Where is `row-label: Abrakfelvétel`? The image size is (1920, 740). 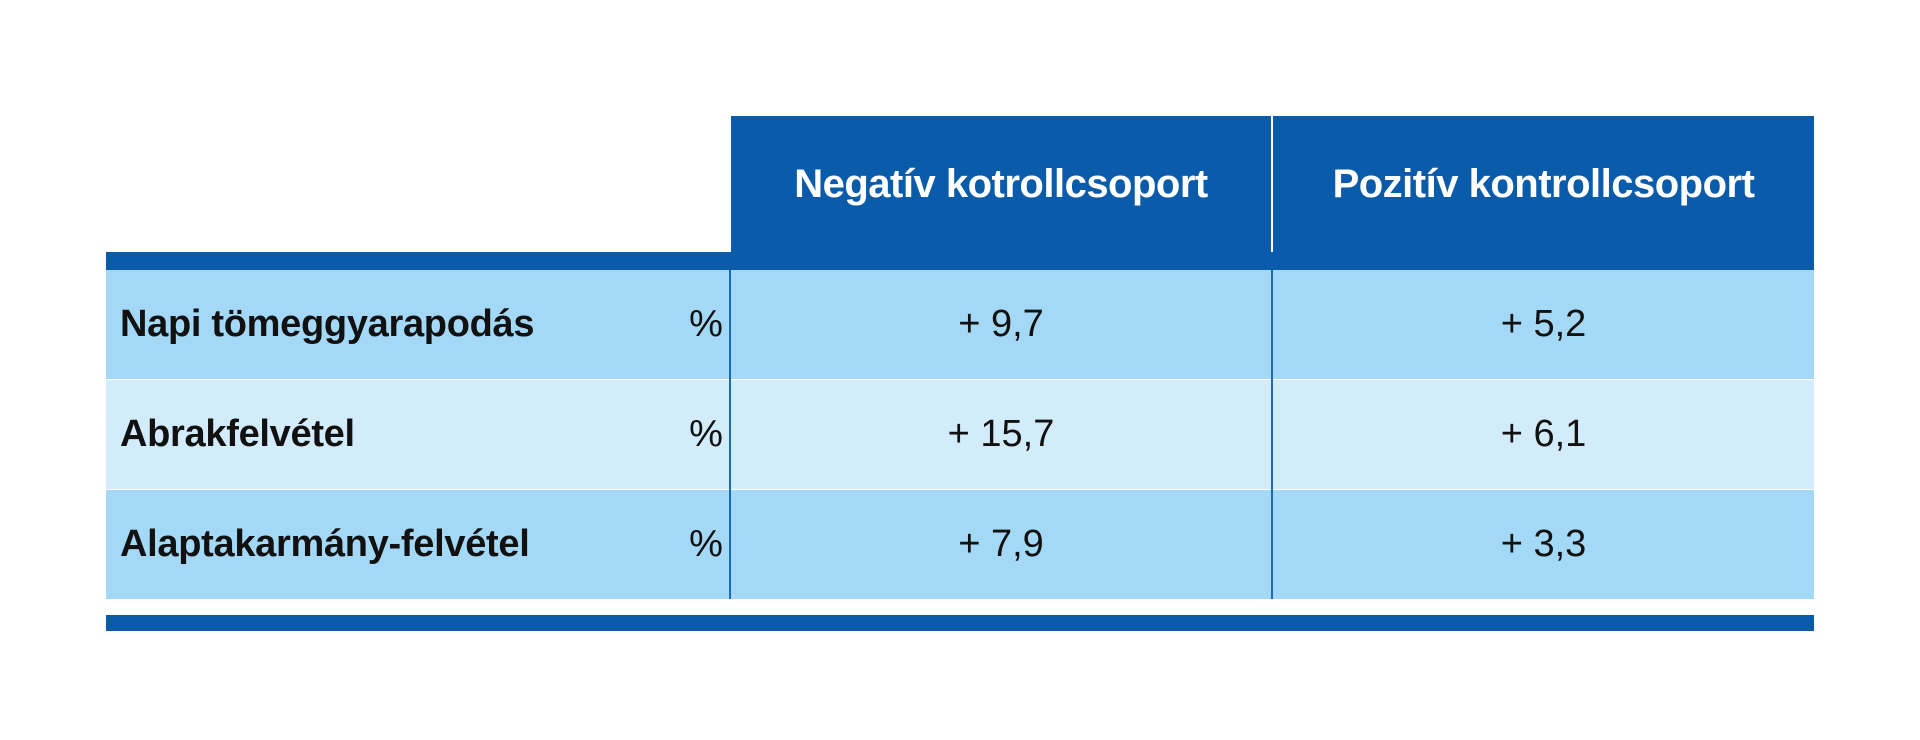
row-label: Abrakfelvétel is located at coordinates (237, 434).